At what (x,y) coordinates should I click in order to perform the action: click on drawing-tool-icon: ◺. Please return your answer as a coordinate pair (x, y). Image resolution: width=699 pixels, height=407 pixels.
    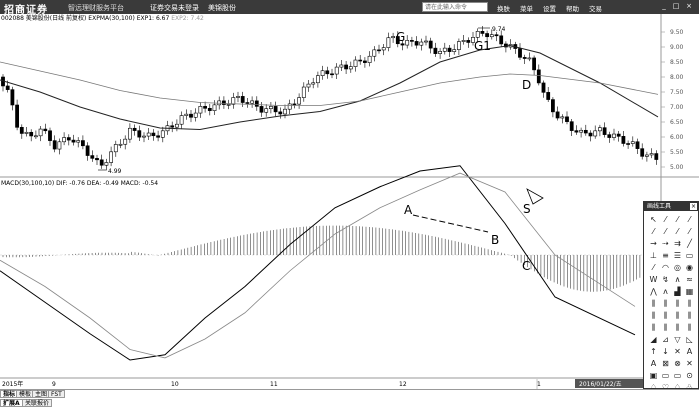
    Looking at the image, I should click on (689, 339).